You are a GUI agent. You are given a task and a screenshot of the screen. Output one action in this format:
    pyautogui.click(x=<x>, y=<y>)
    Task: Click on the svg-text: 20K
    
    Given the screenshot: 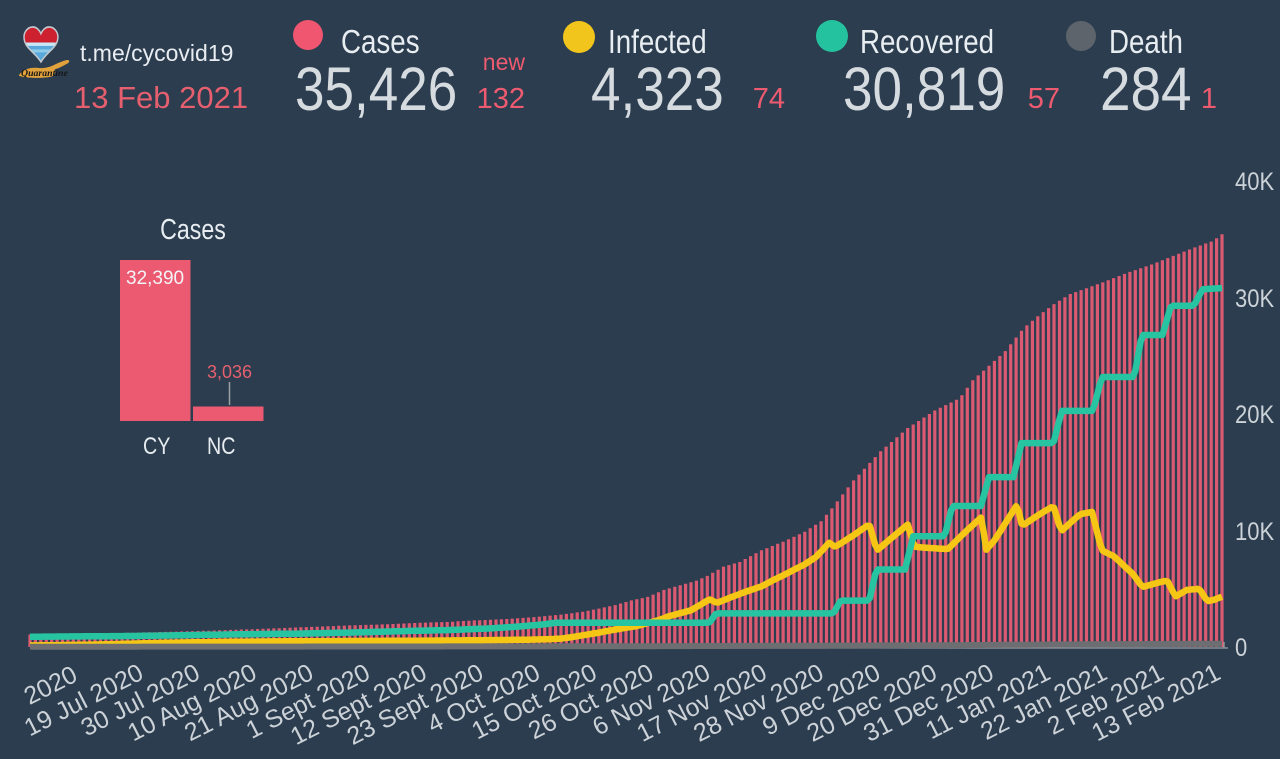 What is the action you would take?
    pyautogui.click(x=1254, y=415)
    